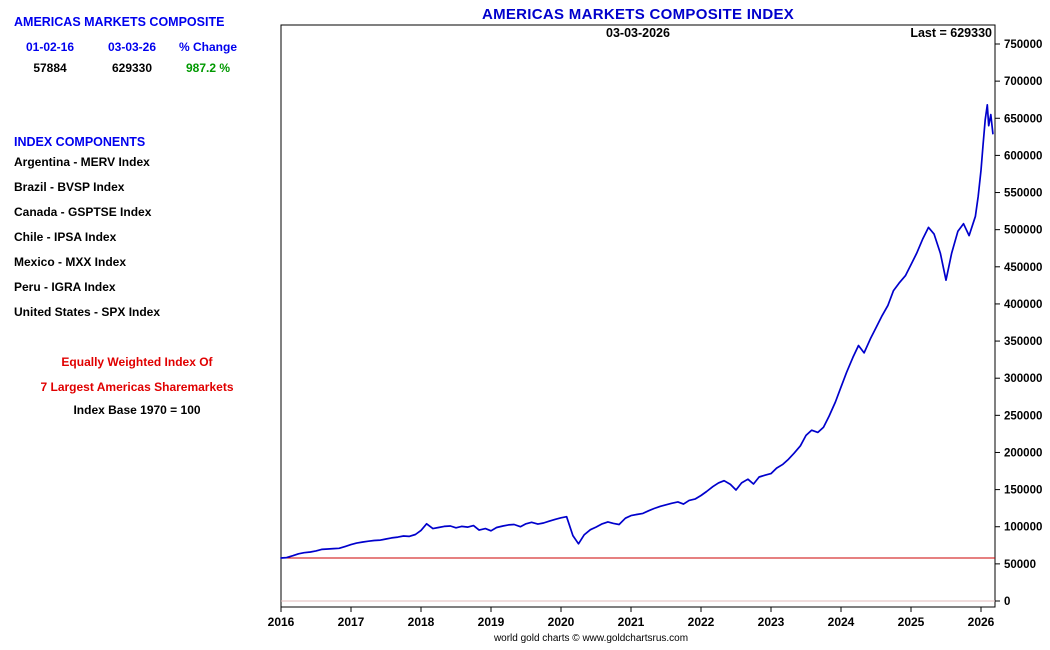 The width and height of the screenshot is (1050, 650). What do you see at coordinates (208, 68) in the screenshot?
I see `pct-change-value: 987.2 %` at bounding box center [208, 68].